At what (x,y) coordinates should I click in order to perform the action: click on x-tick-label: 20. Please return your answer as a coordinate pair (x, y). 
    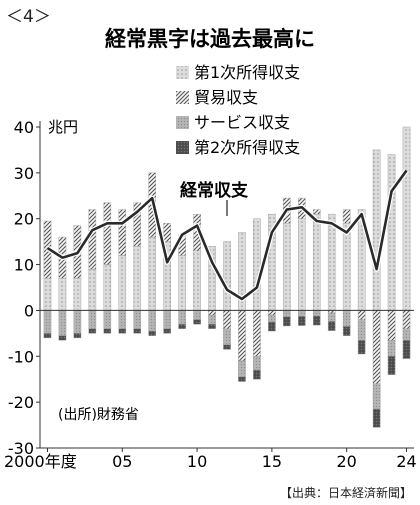
    Looking at the image, I should click on (347, 461).